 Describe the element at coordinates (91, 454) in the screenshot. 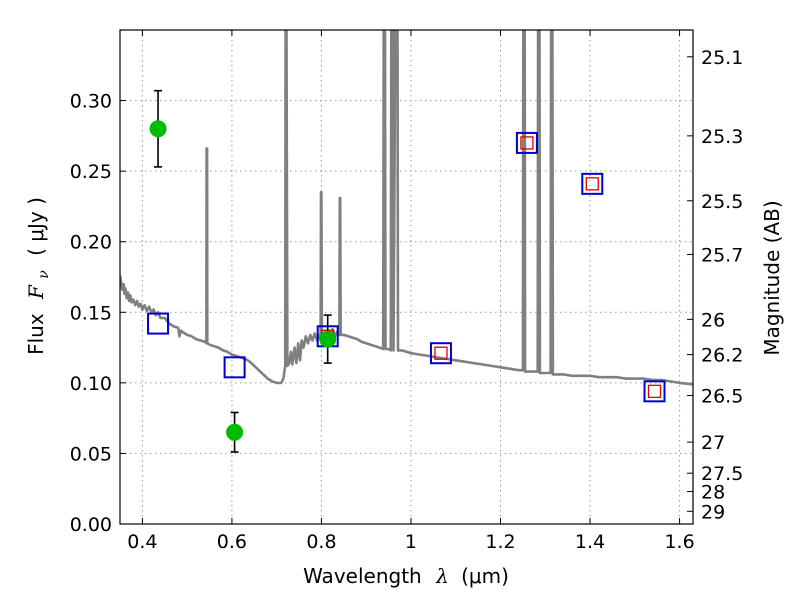

I see `y-tick-label: 0.05` at that location.